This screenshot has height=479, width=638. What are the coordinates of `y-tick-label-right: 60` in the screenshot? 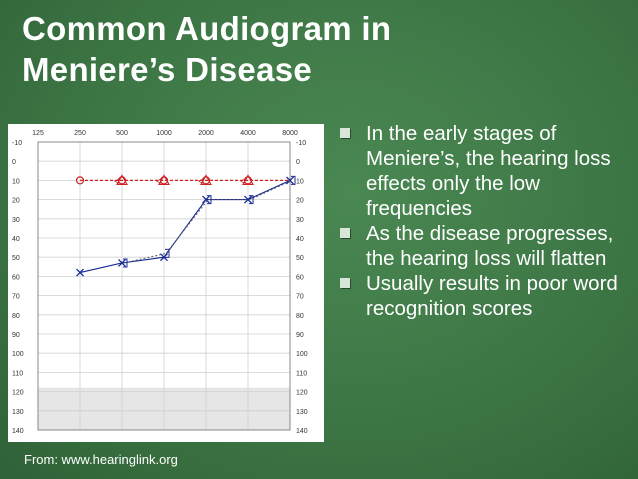 It's located at (300, 277).